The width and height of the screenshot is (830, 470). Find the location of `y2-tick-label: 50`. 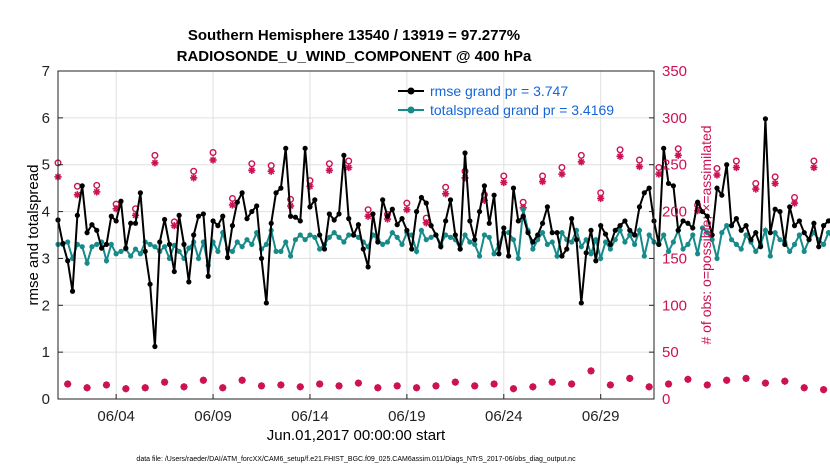

y2-tick-label: 50 is located at coordinates (670, 352).